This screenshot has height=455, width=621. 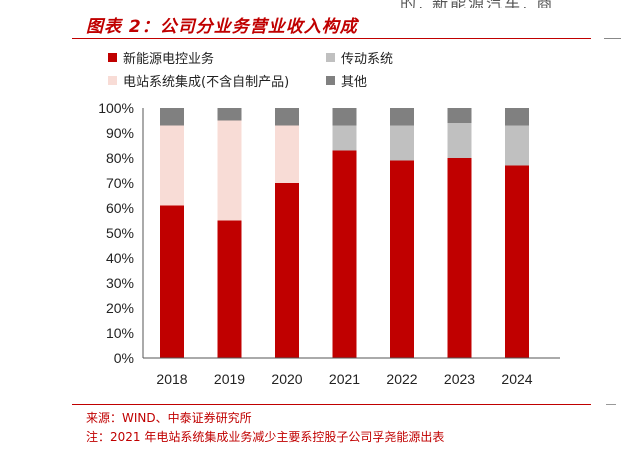 I want to click on legend-item-power-station: 电站系统集成(不含自制产品), so click(x=198, y=80).